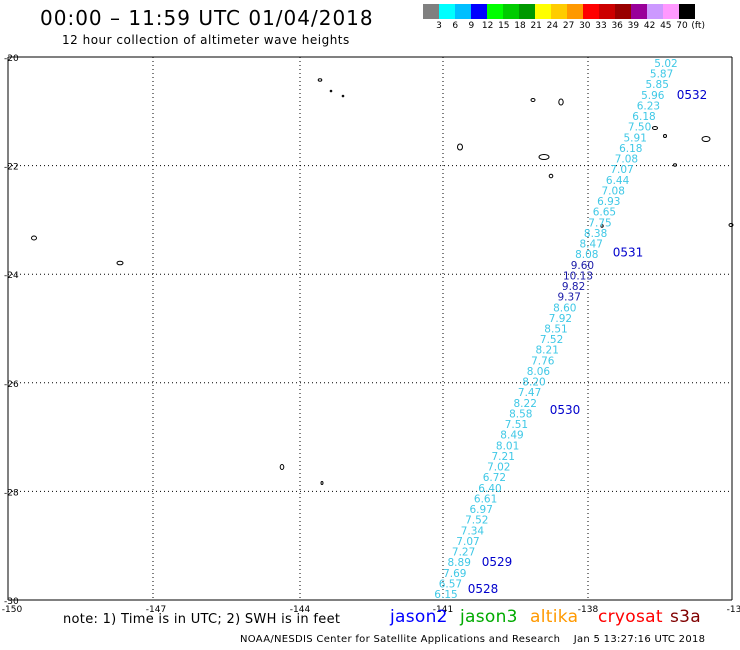  What do you see at coordinates (599, 223) in the screenshot?
I see `wave-height-value: 7.75` at bounding box center [599, 223].